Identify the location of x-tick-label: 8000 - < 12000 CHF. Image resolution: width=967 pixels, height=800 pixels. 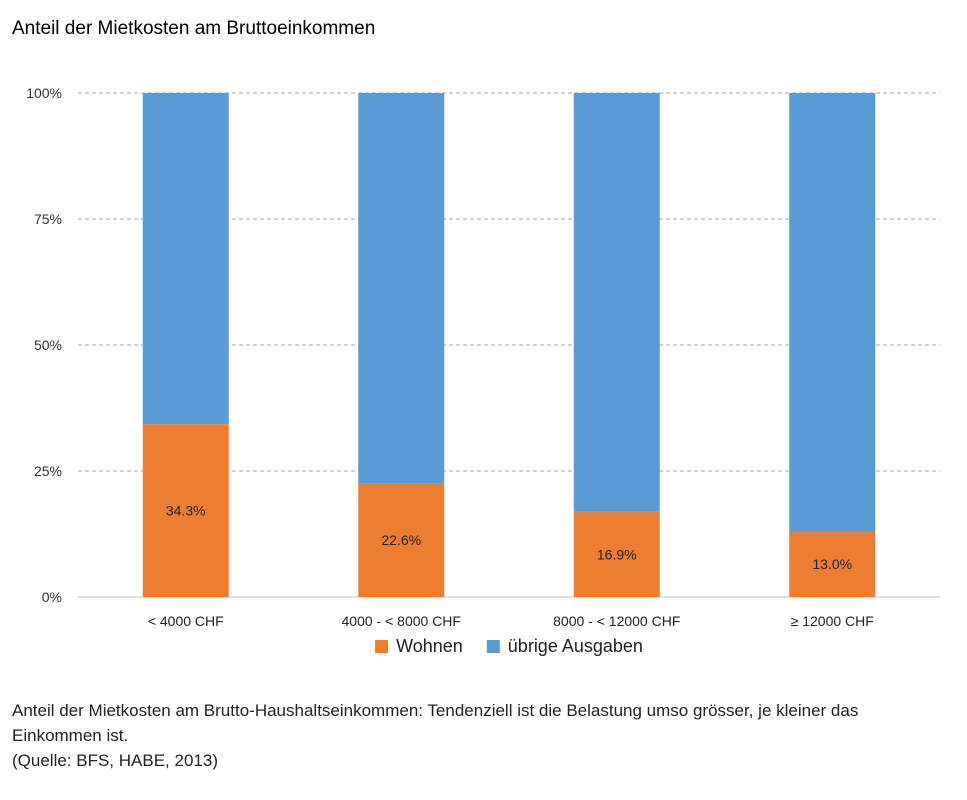
(616, 621).